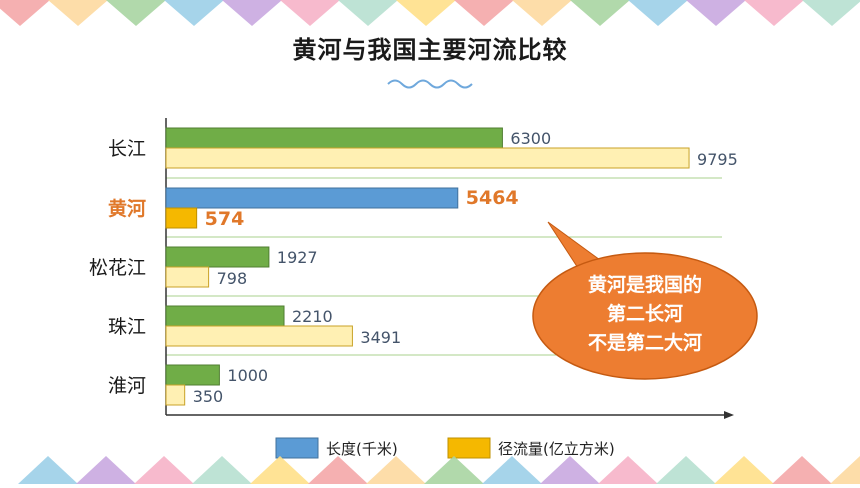 This screenshot has height=488, width=860. Describe the element at coordinates (362, 449) in the screenshot. I see `legend-label-length: 长度(千米)` at that location.